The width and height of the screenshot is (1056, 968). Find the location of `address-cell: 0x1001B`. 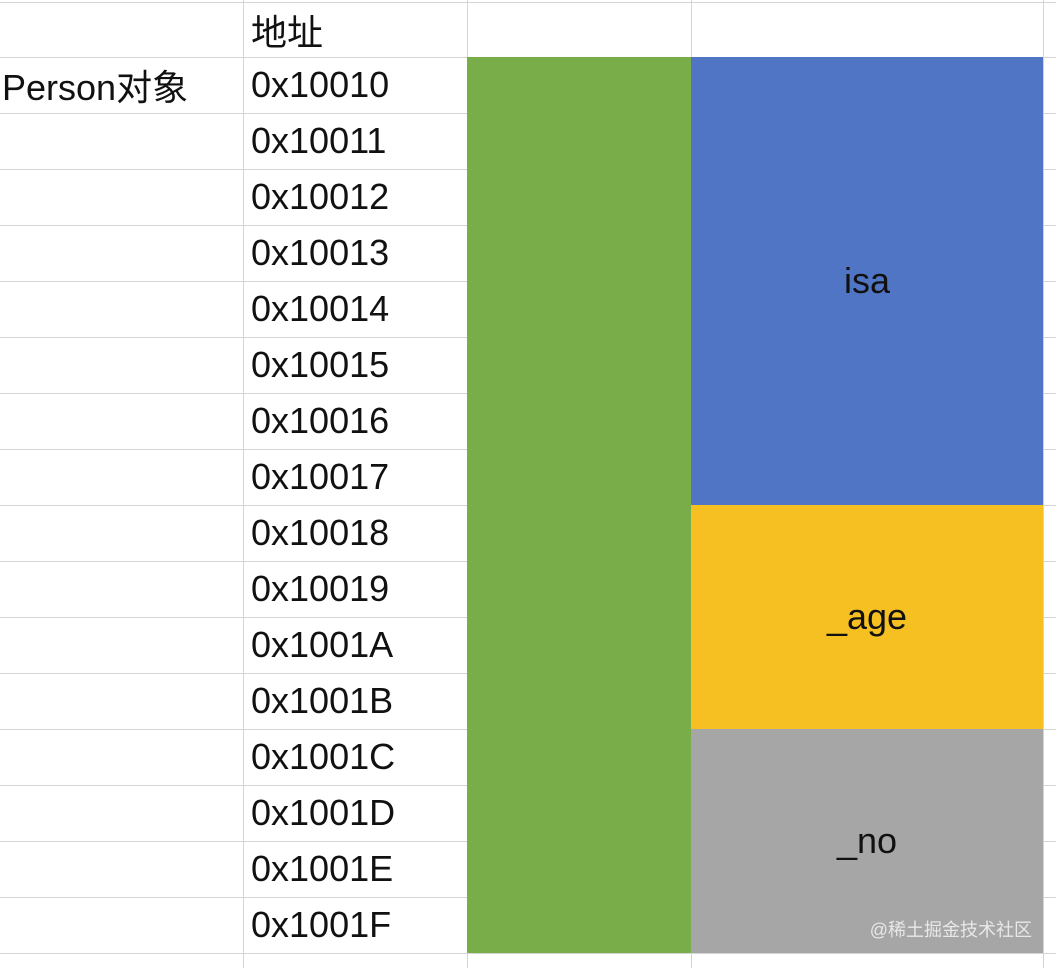

address-cell: 0x1001B is located at coordinates (322, 700).